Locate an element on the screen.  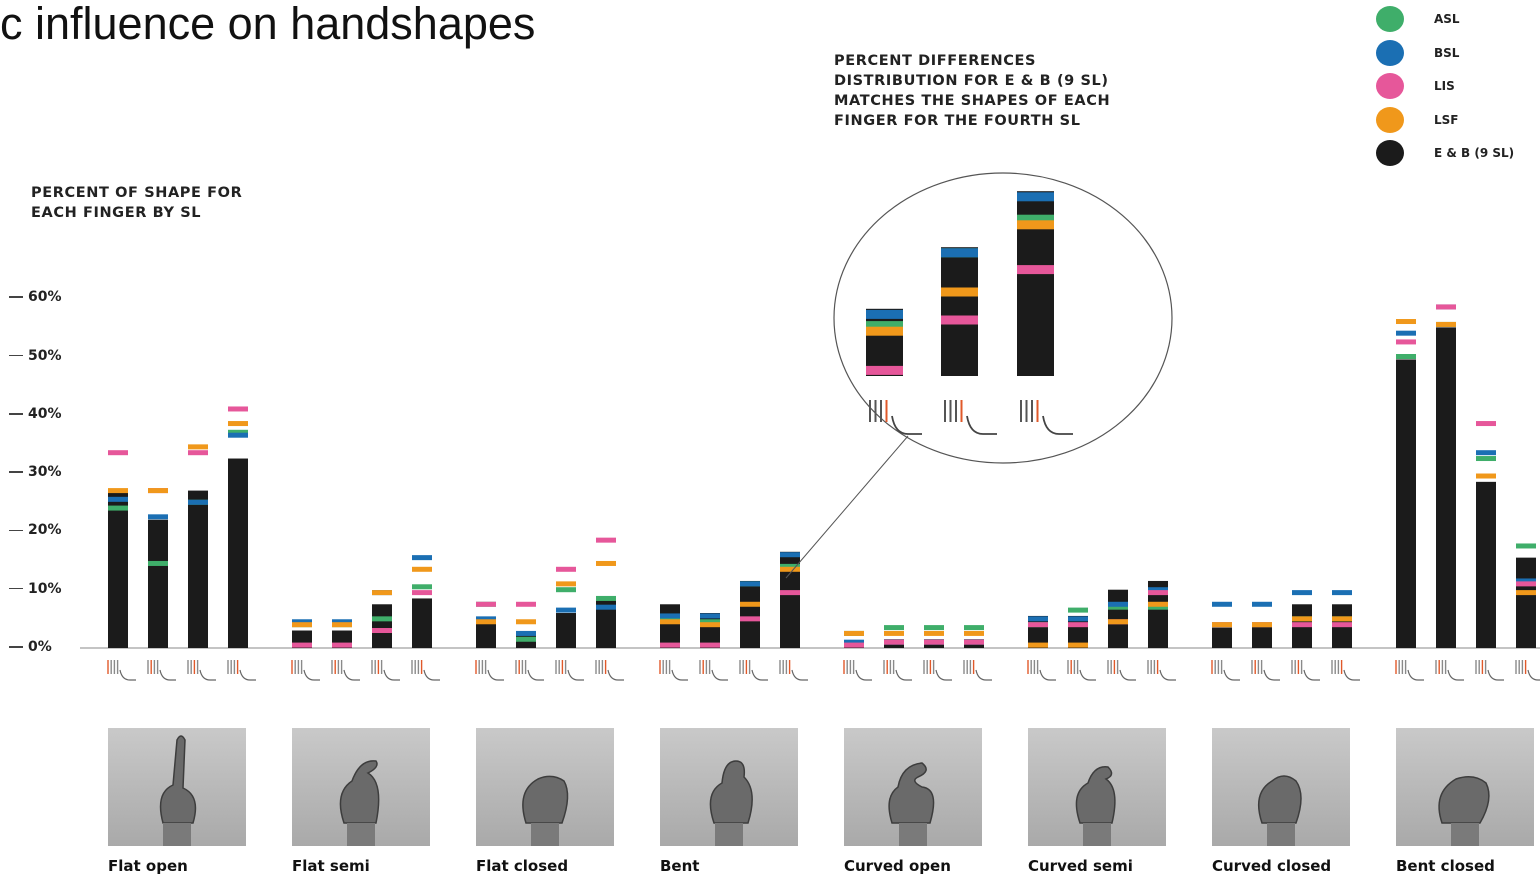
legend-swatch is located at coordinates (1390, 19).